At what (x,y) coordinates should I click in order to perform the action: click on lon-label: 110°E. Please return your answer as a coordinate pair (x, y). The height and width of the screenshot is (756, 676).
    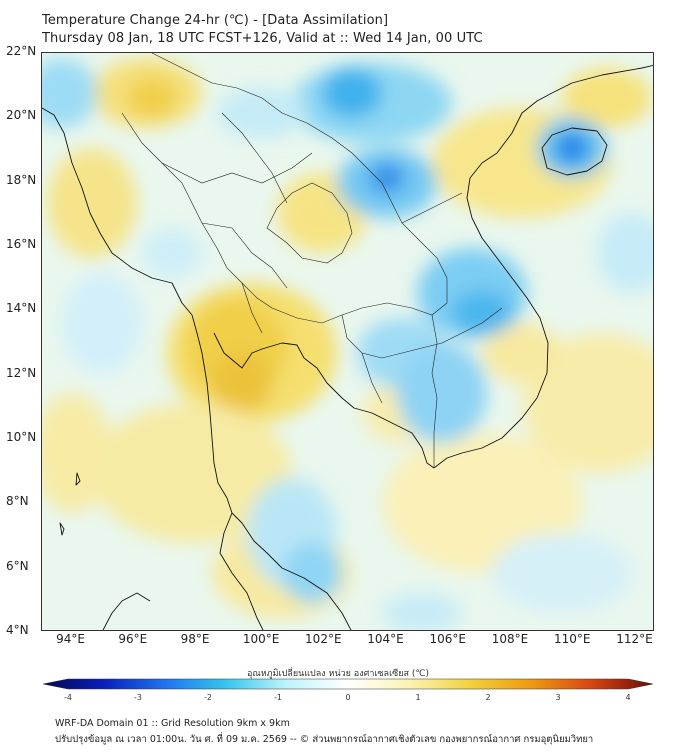
    Looking at the image, I should click on (572, 639).